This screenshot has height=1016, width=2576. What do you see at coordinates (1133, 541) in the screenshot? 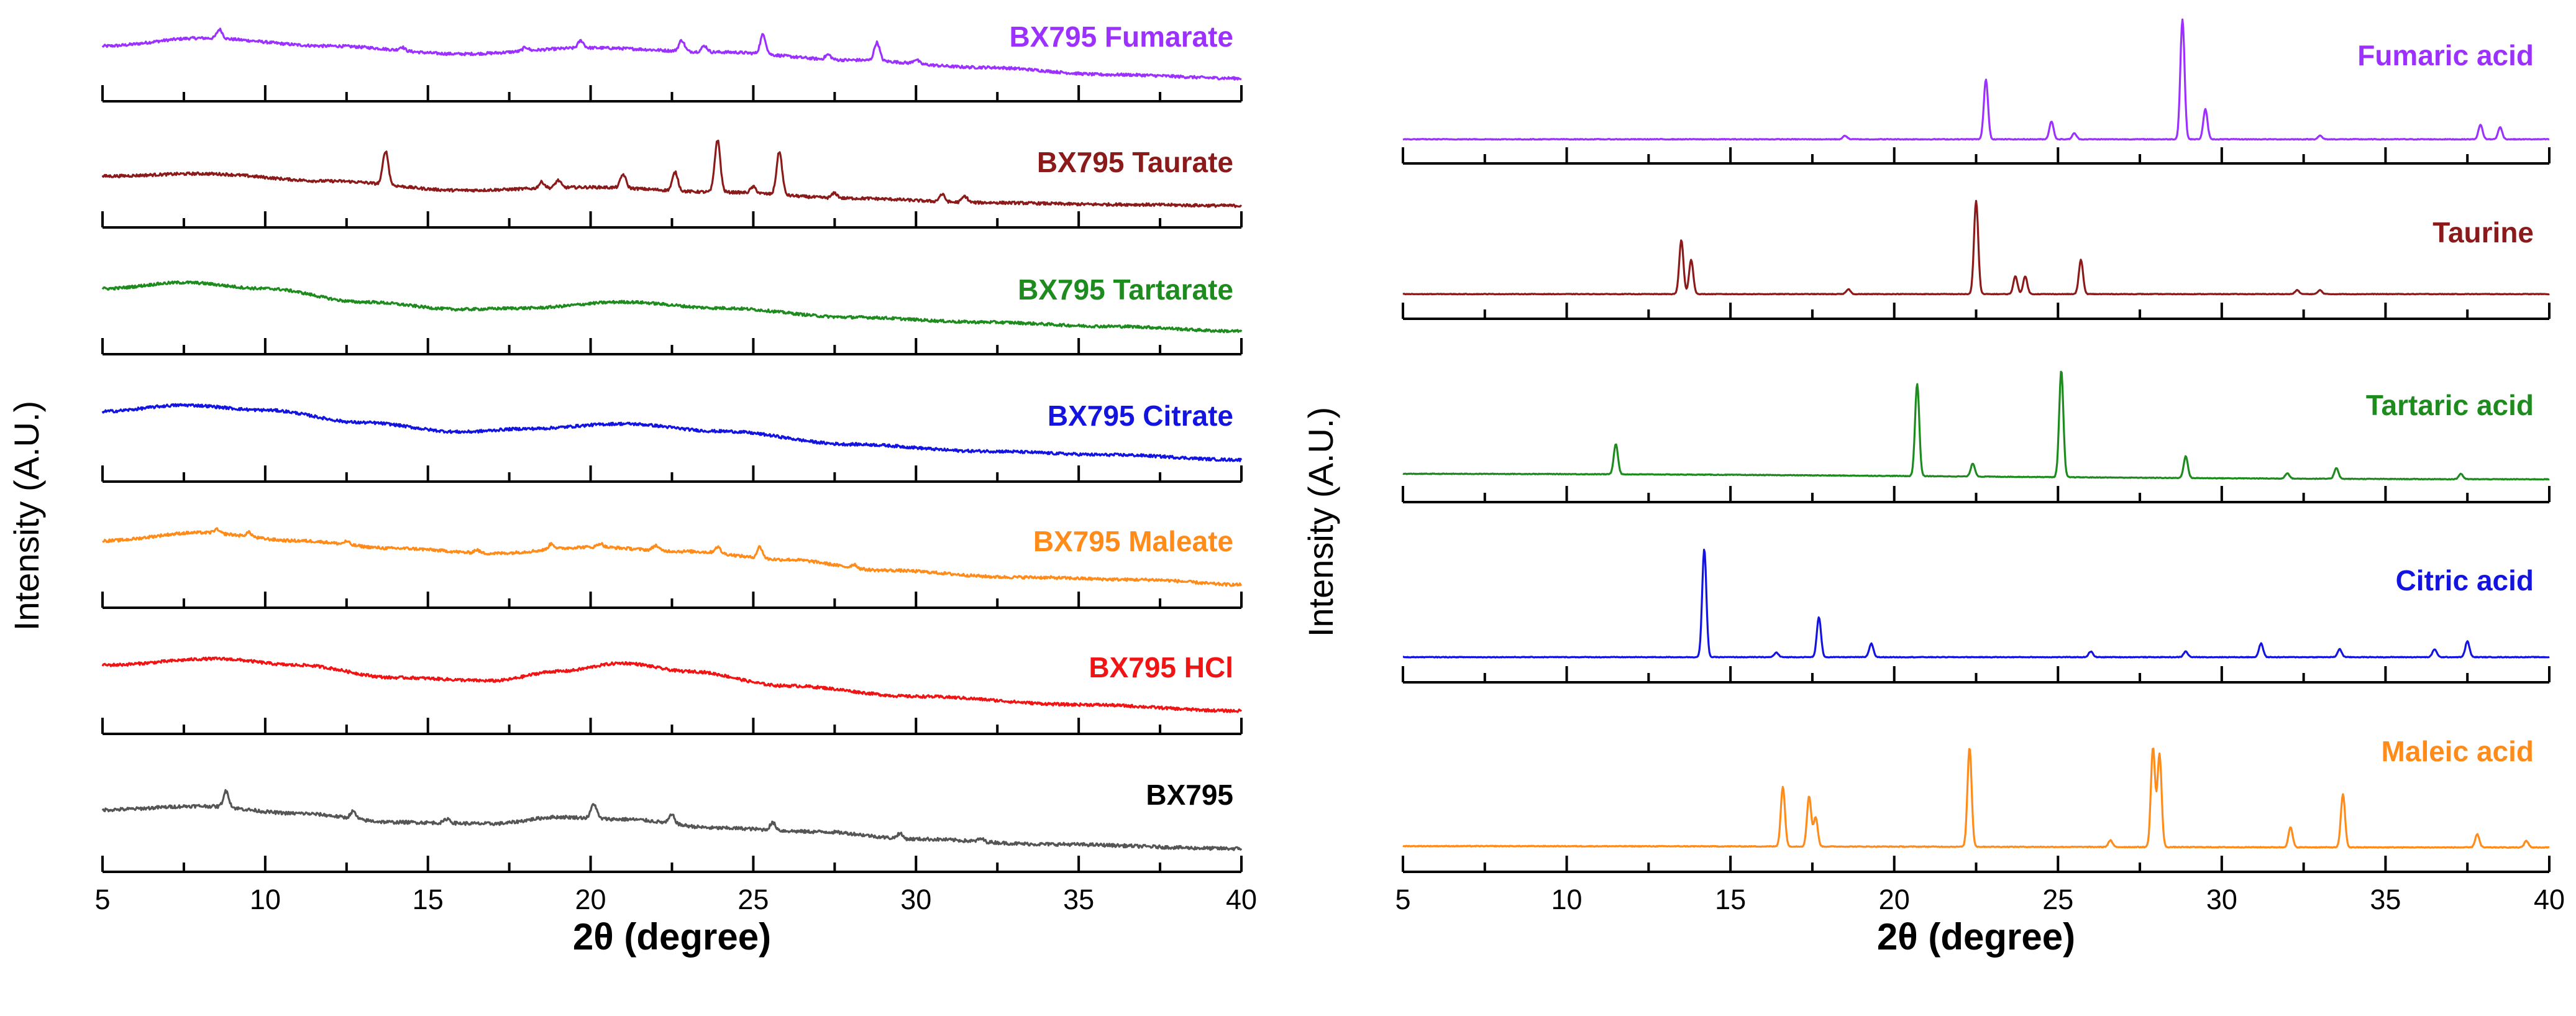
I see `series-label: BX795 Maleate` at bounding box center [1133, 541].